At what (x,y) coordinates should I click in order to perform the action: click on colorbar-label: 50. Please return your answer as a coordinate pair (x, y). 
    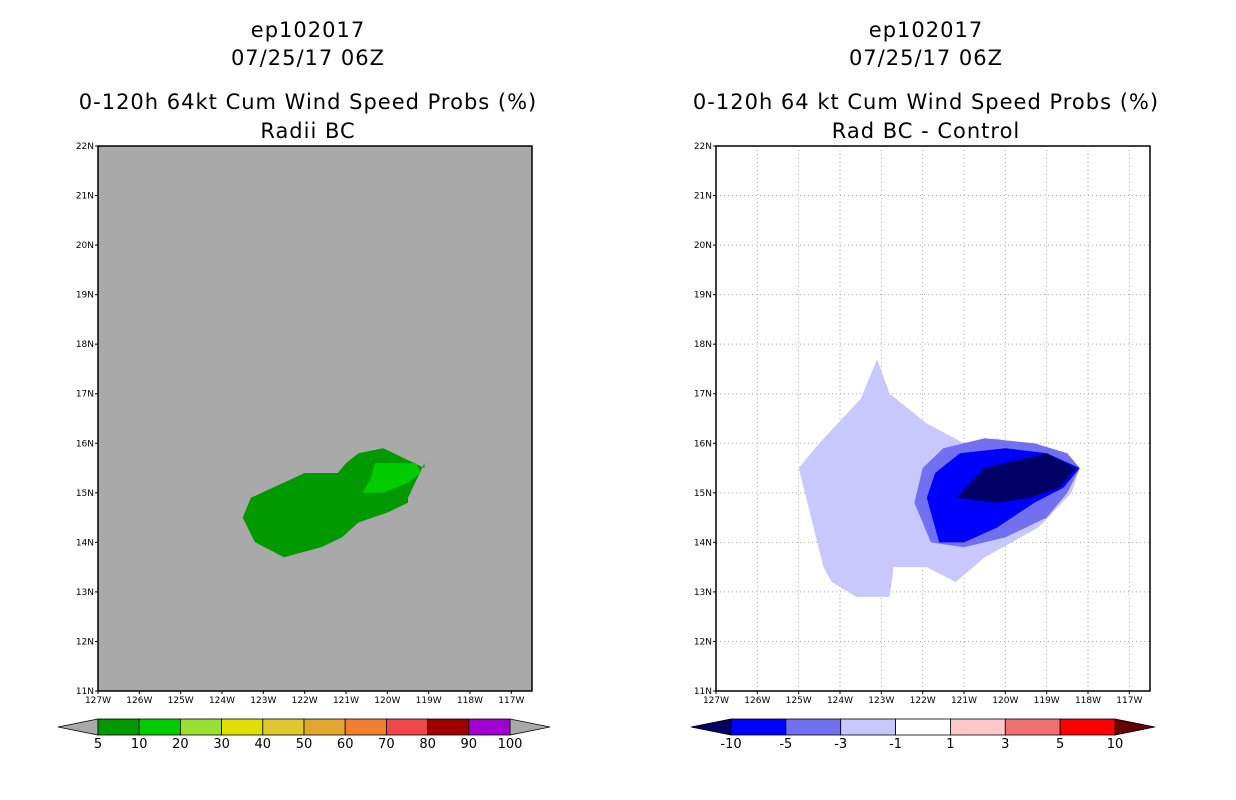
    Looking at the image, I should click on (304, 744).